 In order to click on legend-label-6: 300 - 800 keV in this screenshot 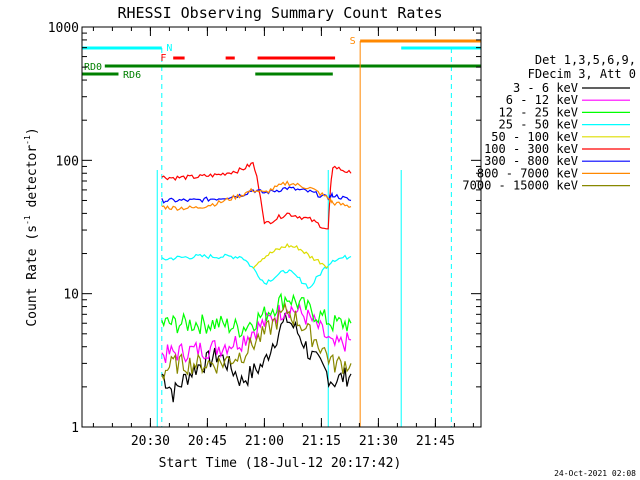, I will do `click(531, 161)`.